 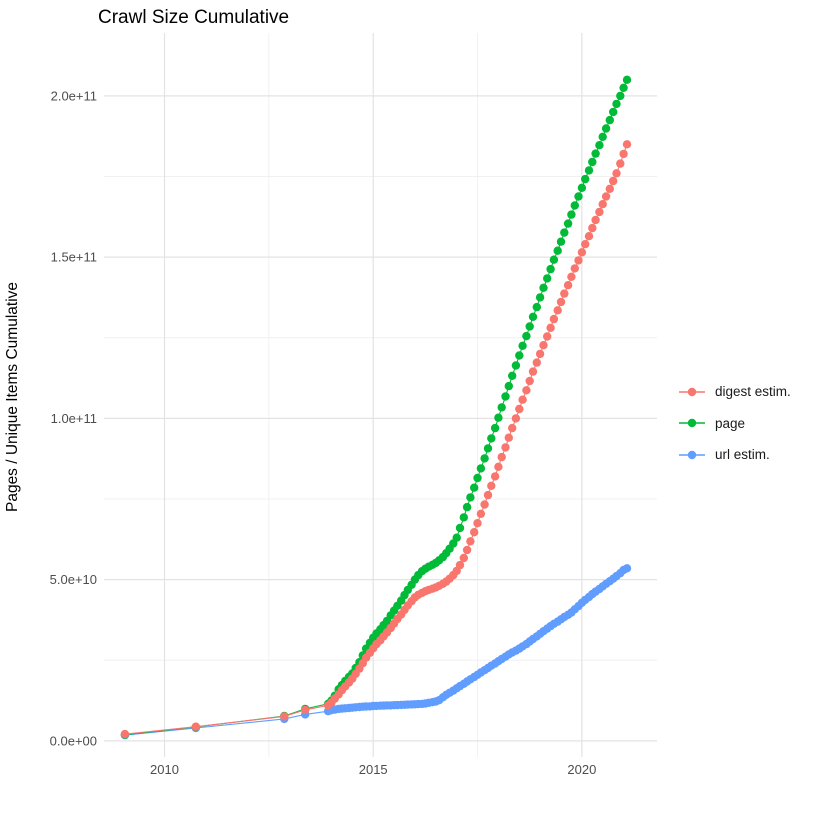 I want to click on legend: digest estim. page url estim., so click(x=734, y=423).